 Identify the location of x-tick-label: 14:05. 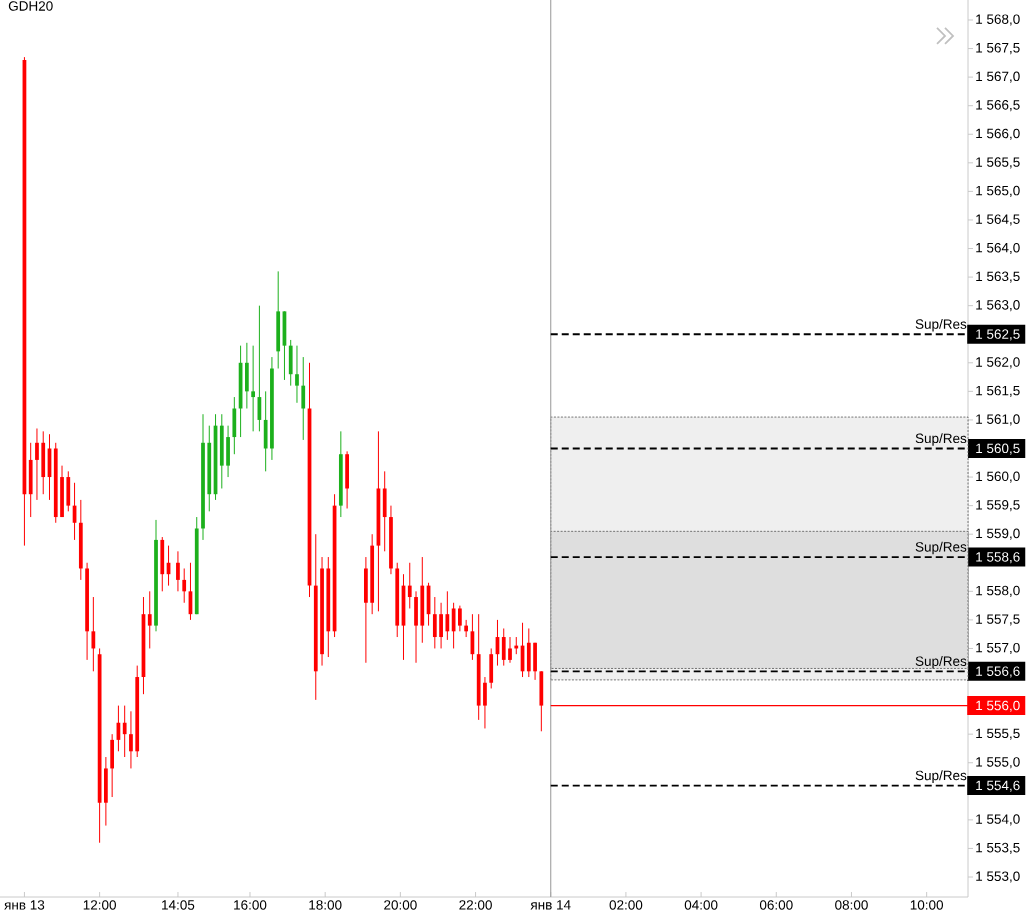
(178, 905).